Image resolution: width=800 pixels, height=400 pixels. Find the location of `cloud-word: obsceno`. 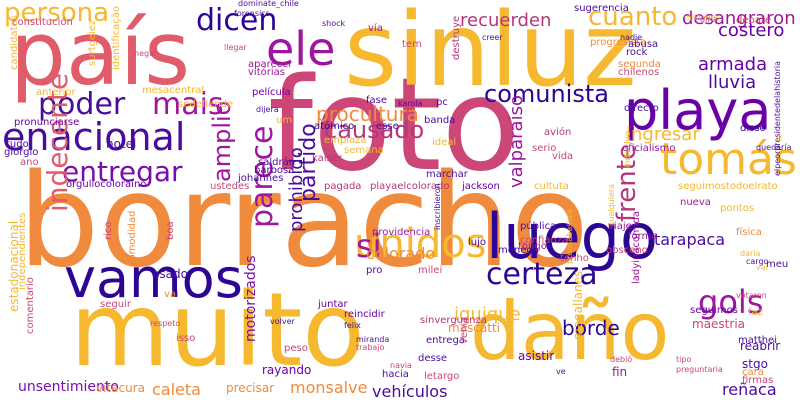

cloud-word: obsceno is located at coordinates (627, 250).